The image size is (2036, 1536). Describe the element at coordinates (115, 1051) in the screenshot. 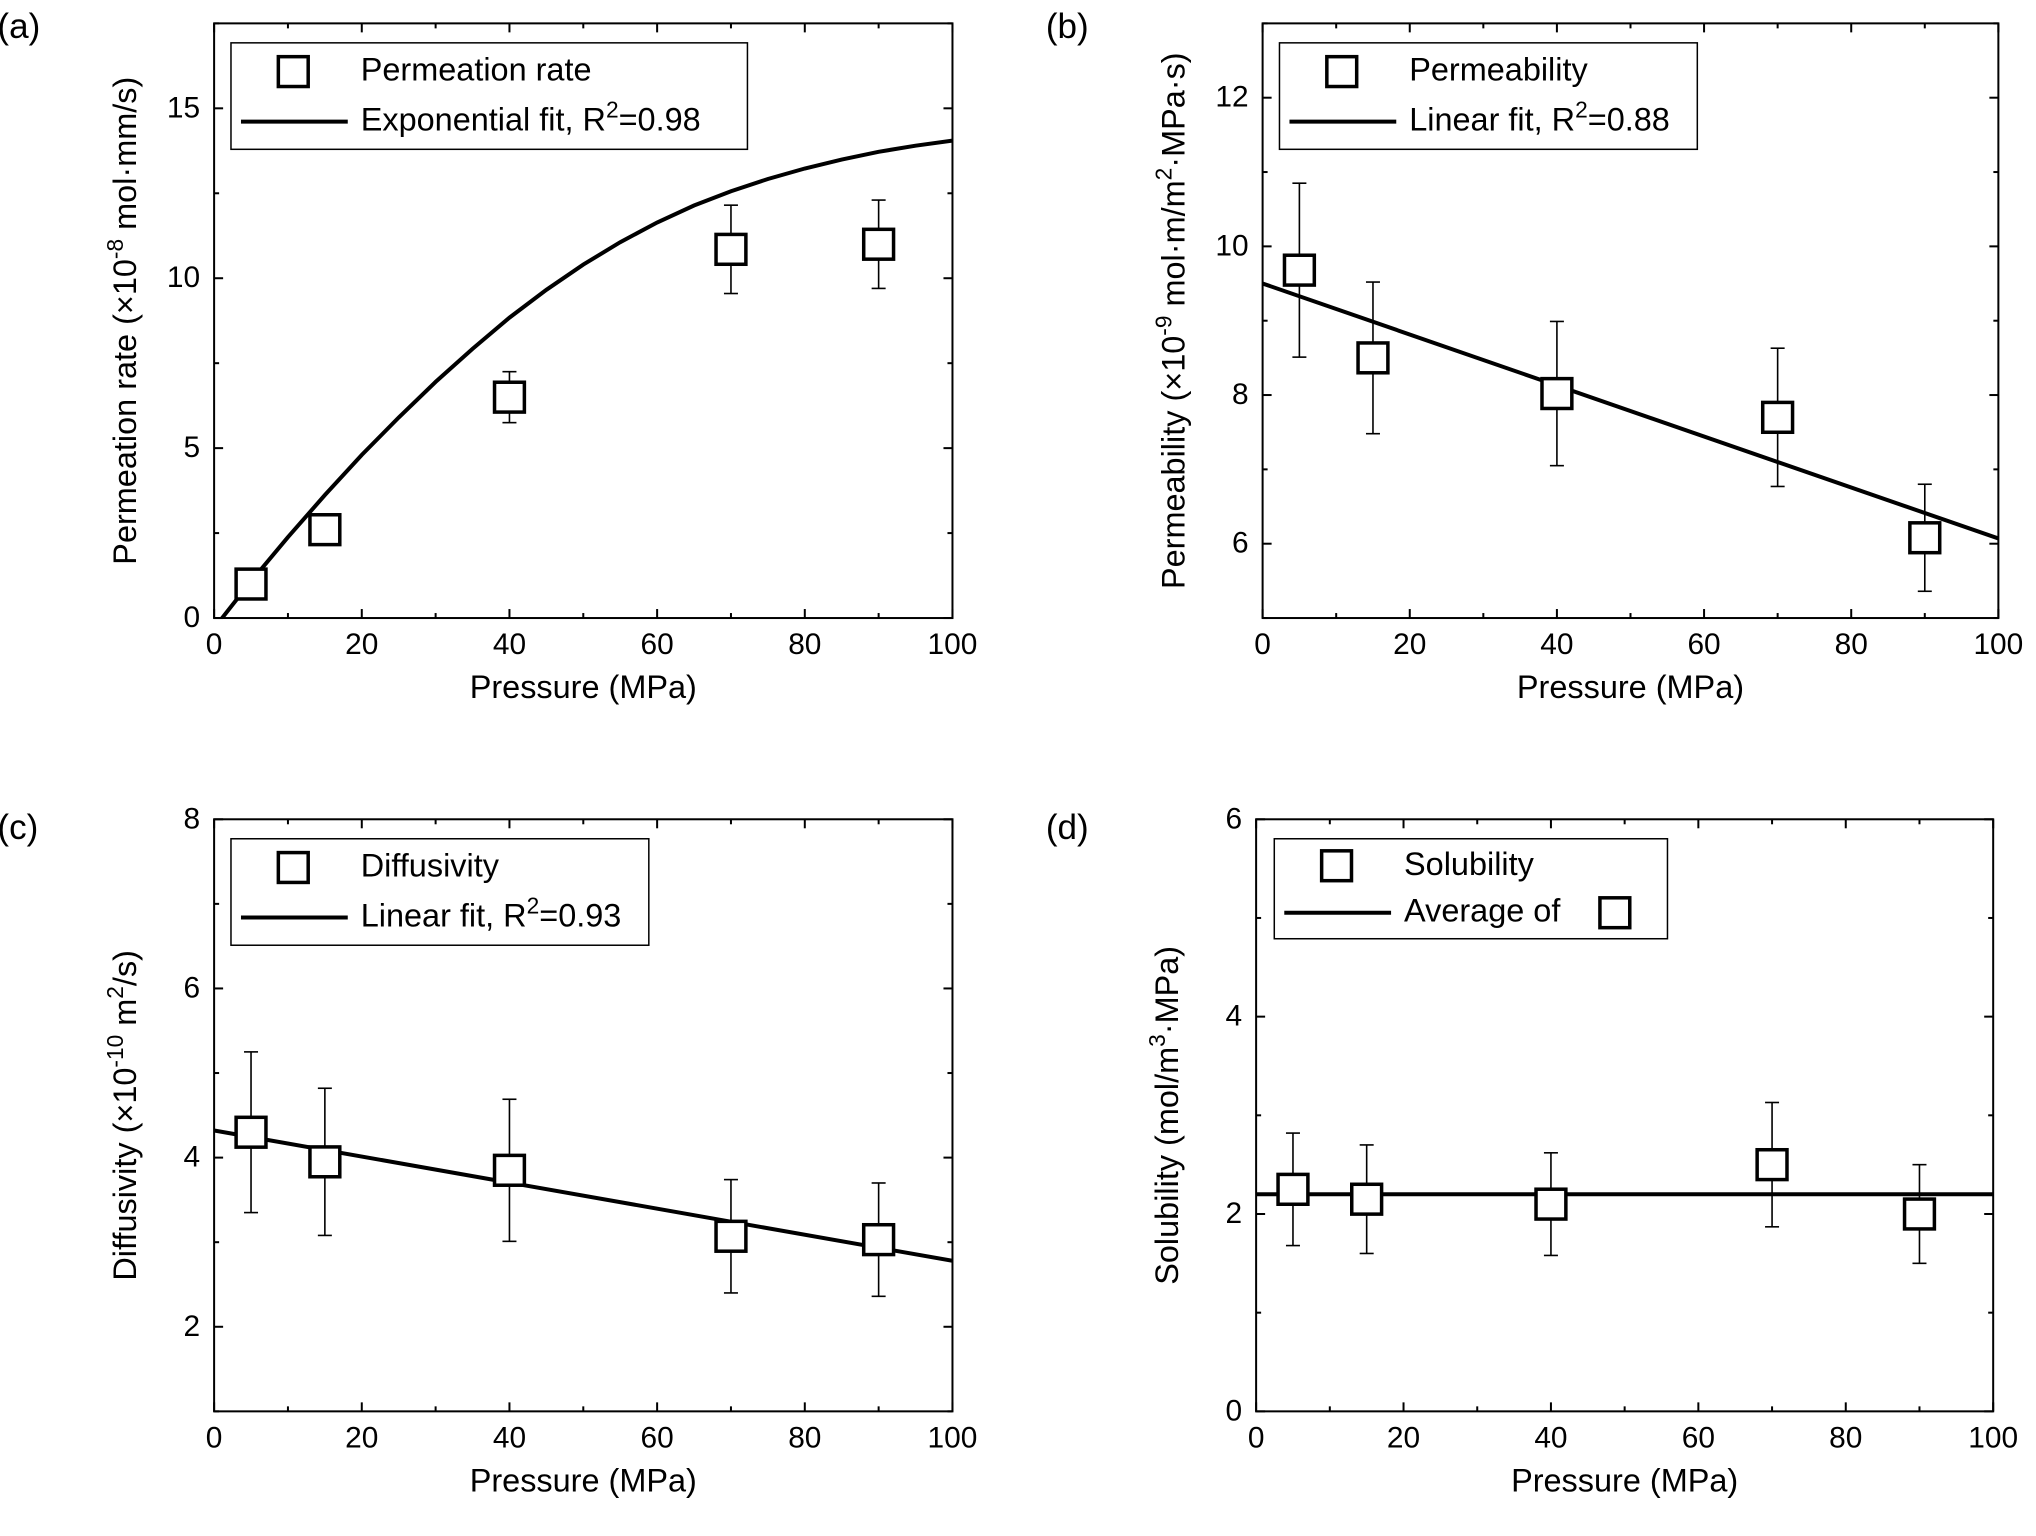

I see `superscript: -10` at that location.